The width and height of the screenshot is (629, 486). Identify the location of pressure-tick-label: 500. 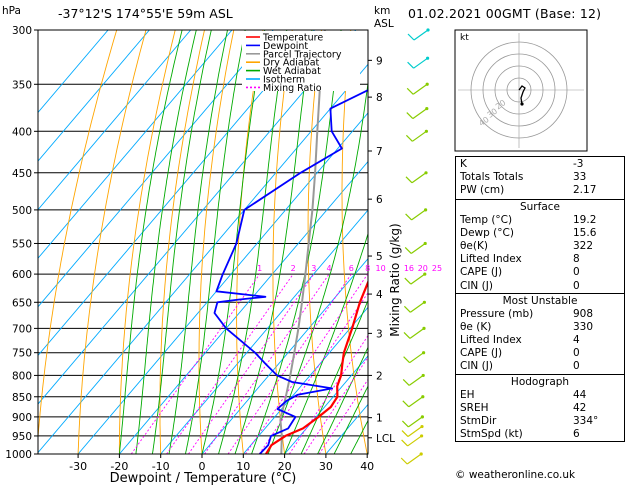
(22, 211).